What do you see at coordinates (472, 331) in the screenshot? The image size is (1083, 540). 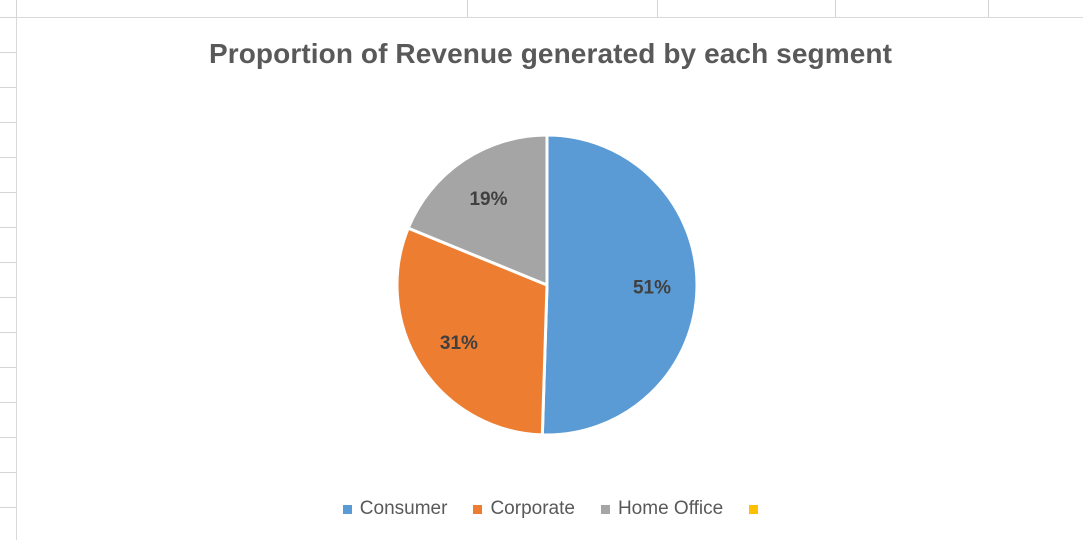 I see `pie-slice-corporate` at bounding box center [472, 331].